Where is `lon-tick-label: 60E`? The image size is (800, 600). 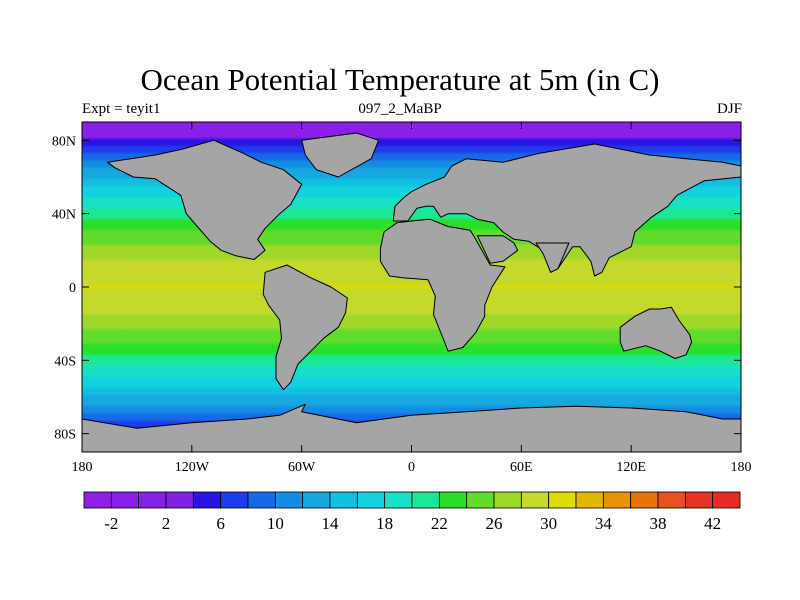
lon-tick-label: 60E is located at coordinates (521, 467).